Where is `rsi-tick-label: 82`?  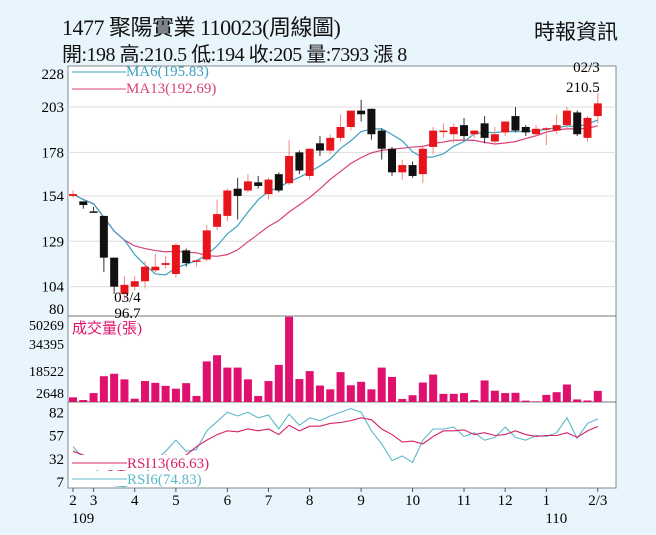 rsi-tick-label: 82 is located at coordinates (56, 413).